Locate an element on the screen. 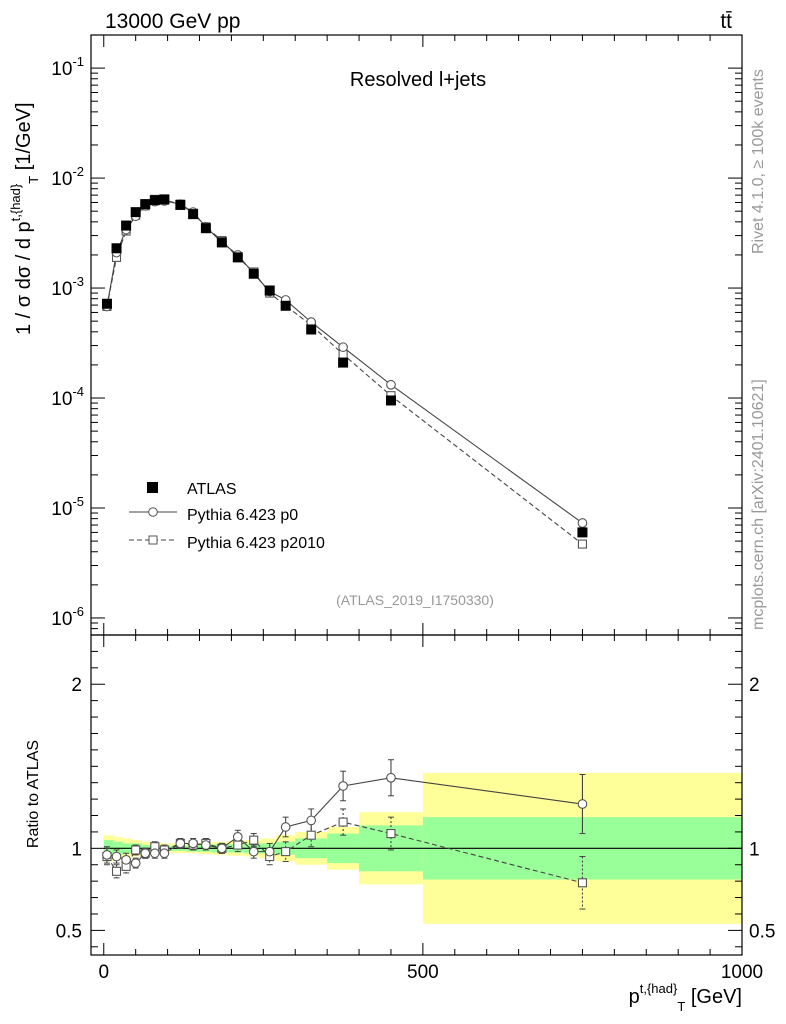 The height and width of the screenshot is (1024, 786). main-y-tick-label: 10⁻² is located at coordinates (67, 177).